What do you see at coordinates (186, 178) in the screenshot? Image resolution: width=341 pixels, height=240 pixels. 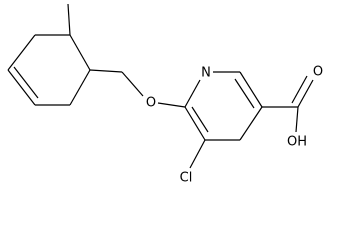 I see `atom-label: Cl` at bounding box center [186, 178].